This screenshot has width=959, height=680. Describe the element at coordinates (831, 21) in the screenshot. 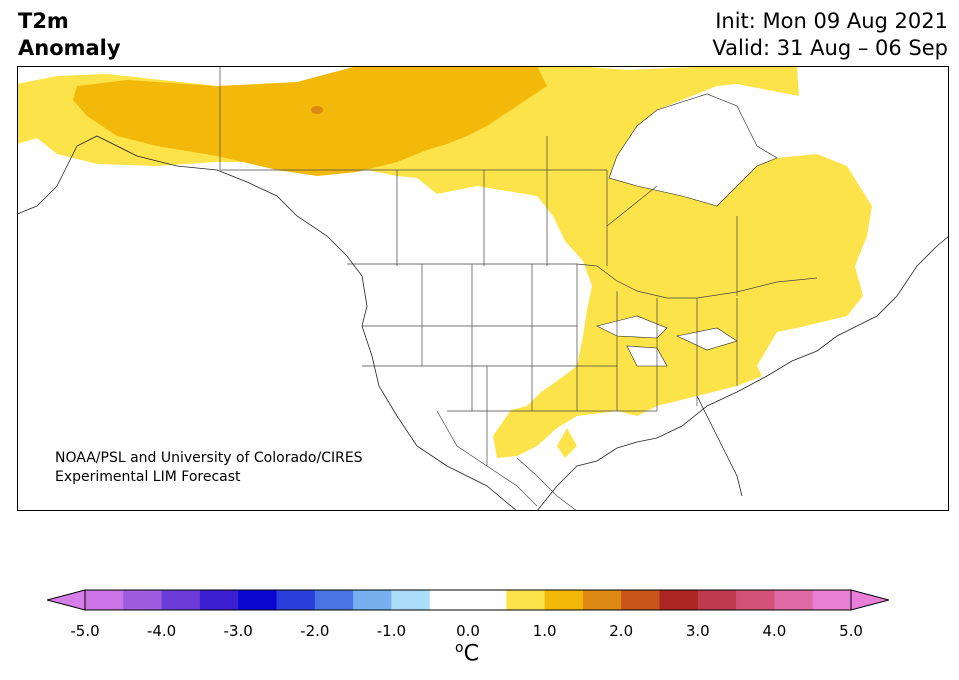

I see `init-date: Init: Mon 09 Aug 2021` at that location.